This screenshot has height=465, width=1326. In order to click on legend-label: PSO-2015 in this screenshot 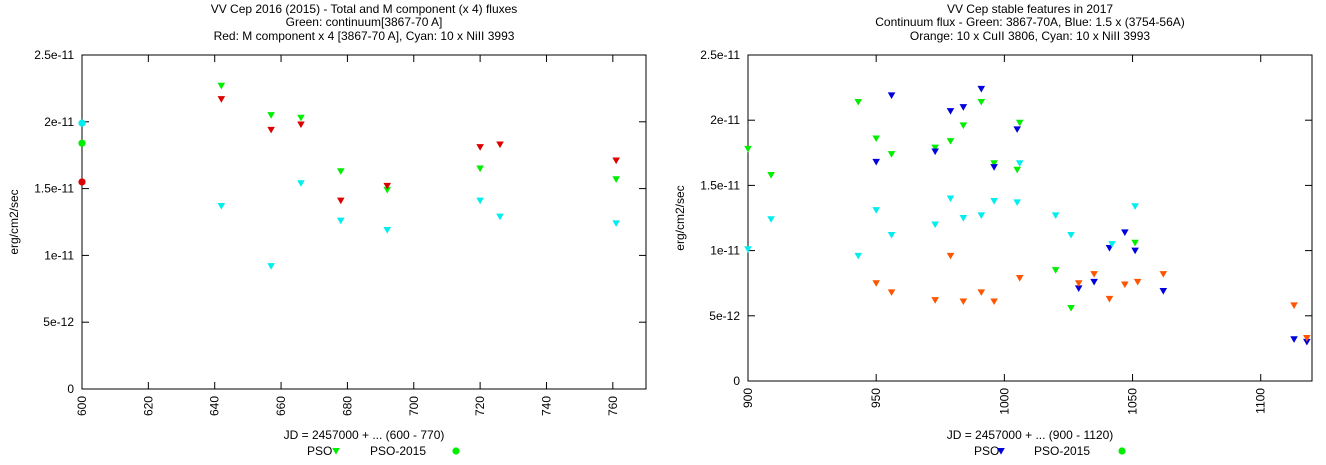, I will do `click(398, 451)`.